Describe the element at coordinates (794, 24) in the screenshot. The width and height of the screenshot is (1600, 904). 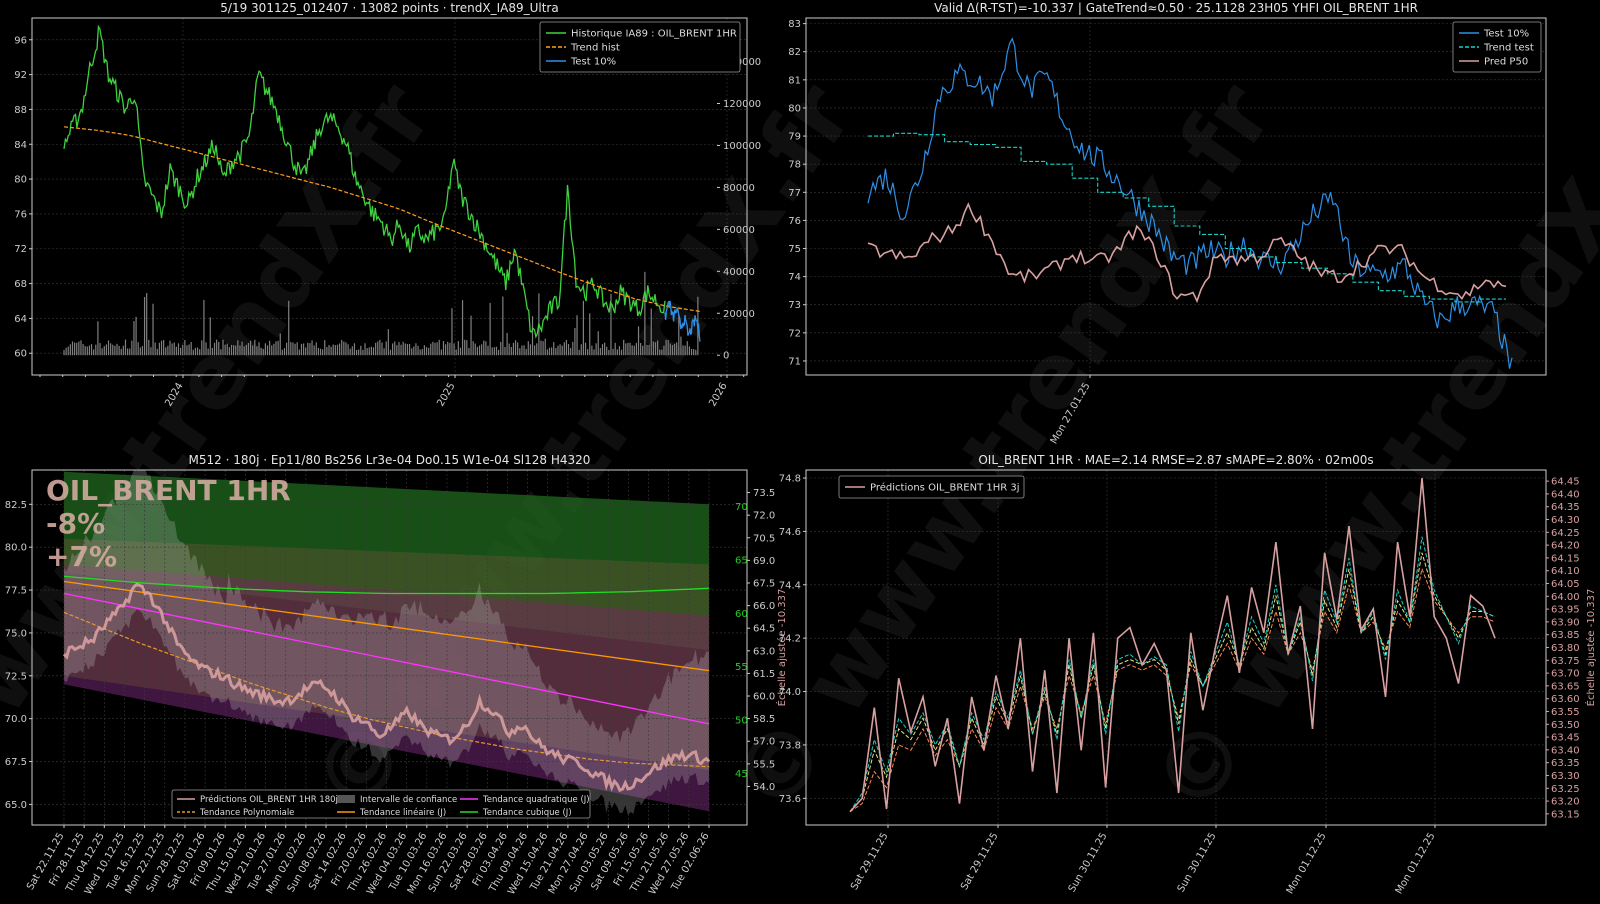
I see `y-tick-label: 83` at that location.